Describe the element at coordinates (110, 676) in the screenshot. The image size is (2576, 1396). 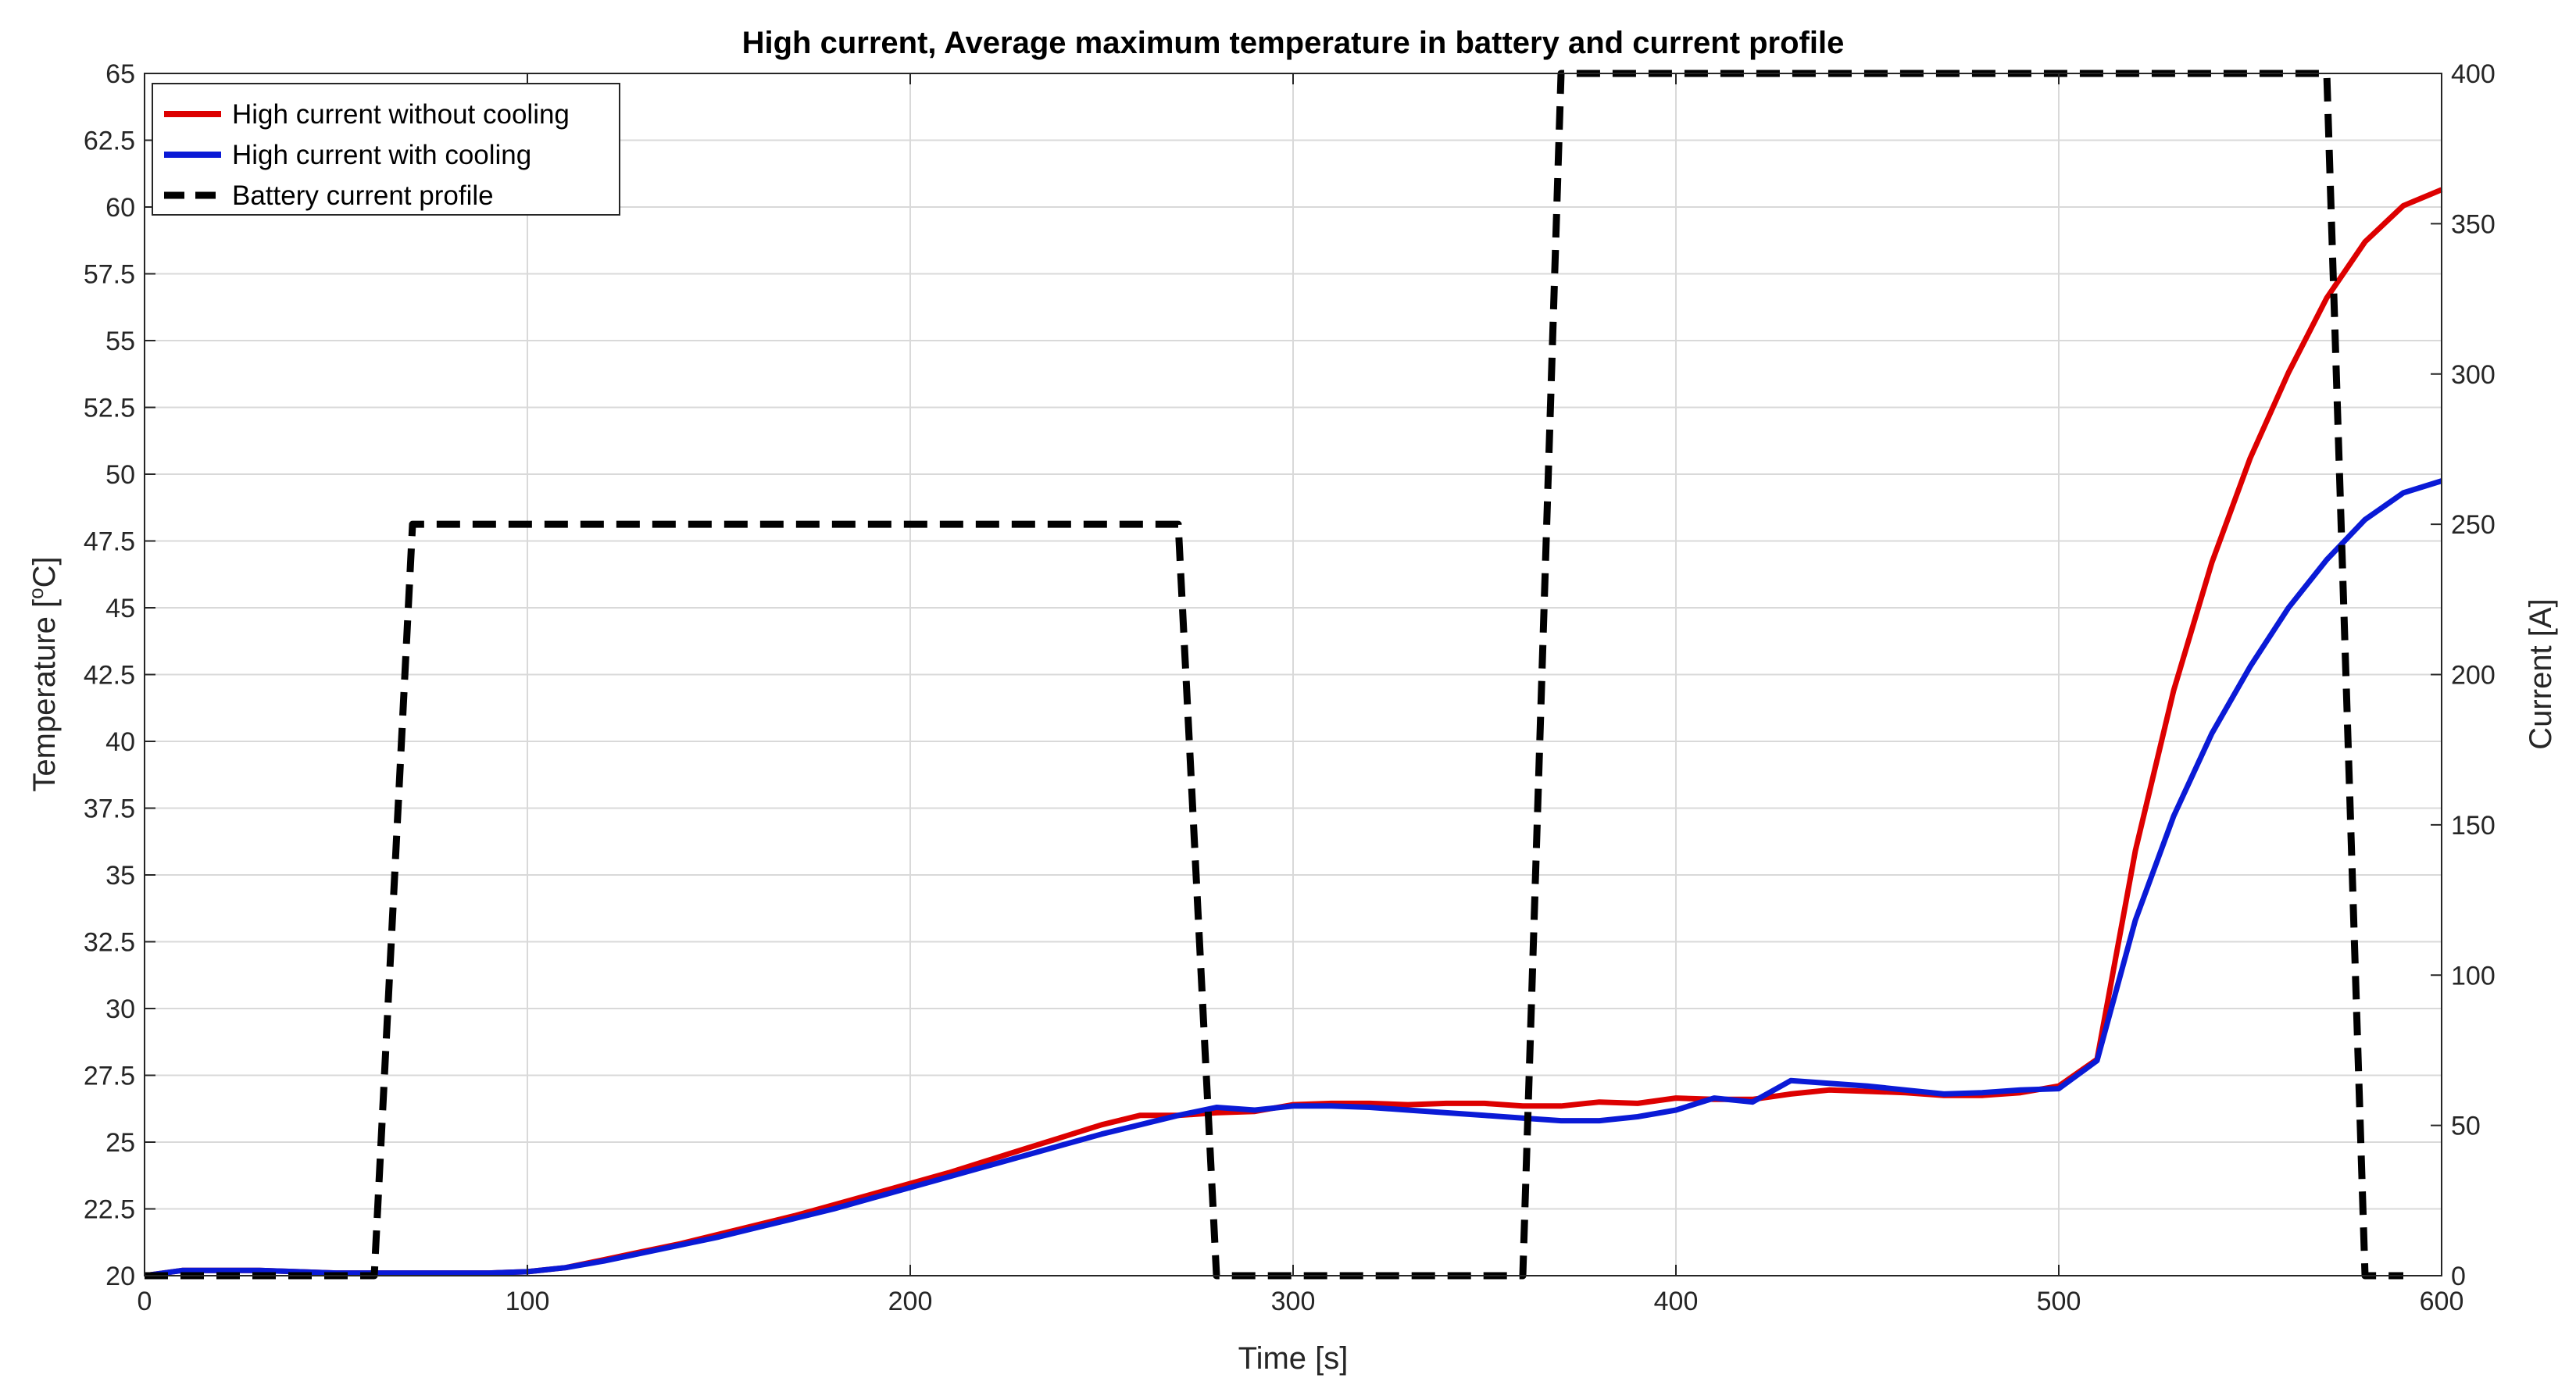
I see `y-left-tick-label: 42.5` at that location.